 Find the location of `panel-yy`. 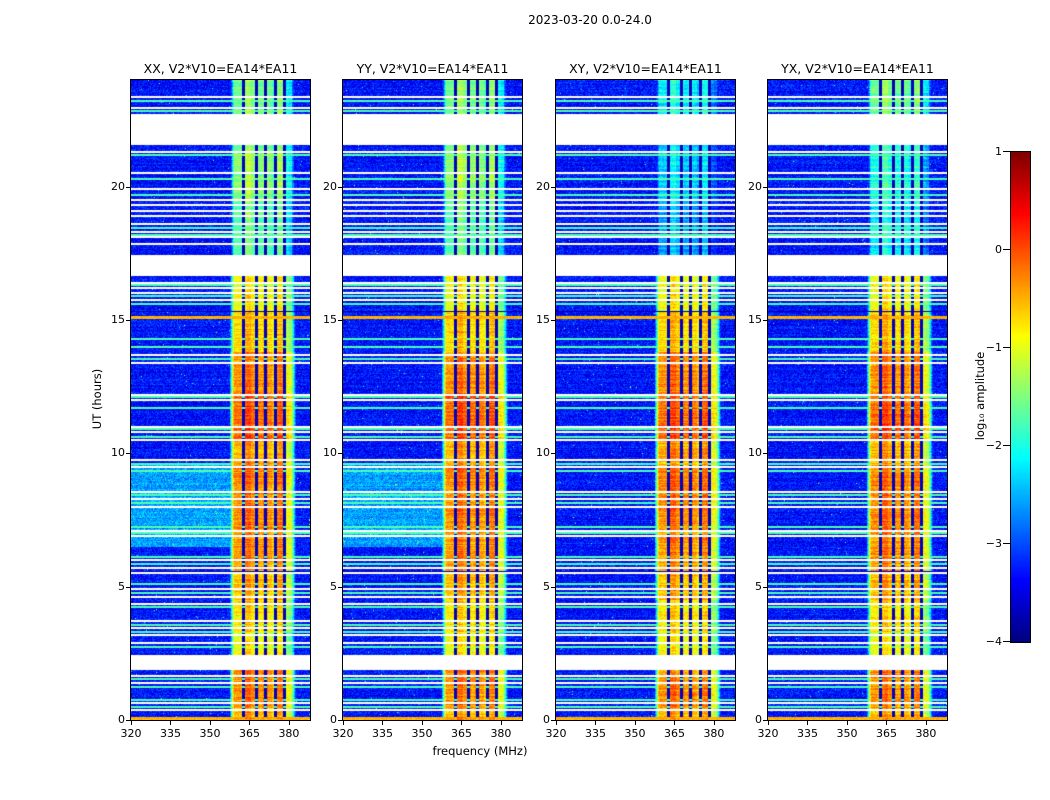

panel-yy is located at coordinates (432, 400).